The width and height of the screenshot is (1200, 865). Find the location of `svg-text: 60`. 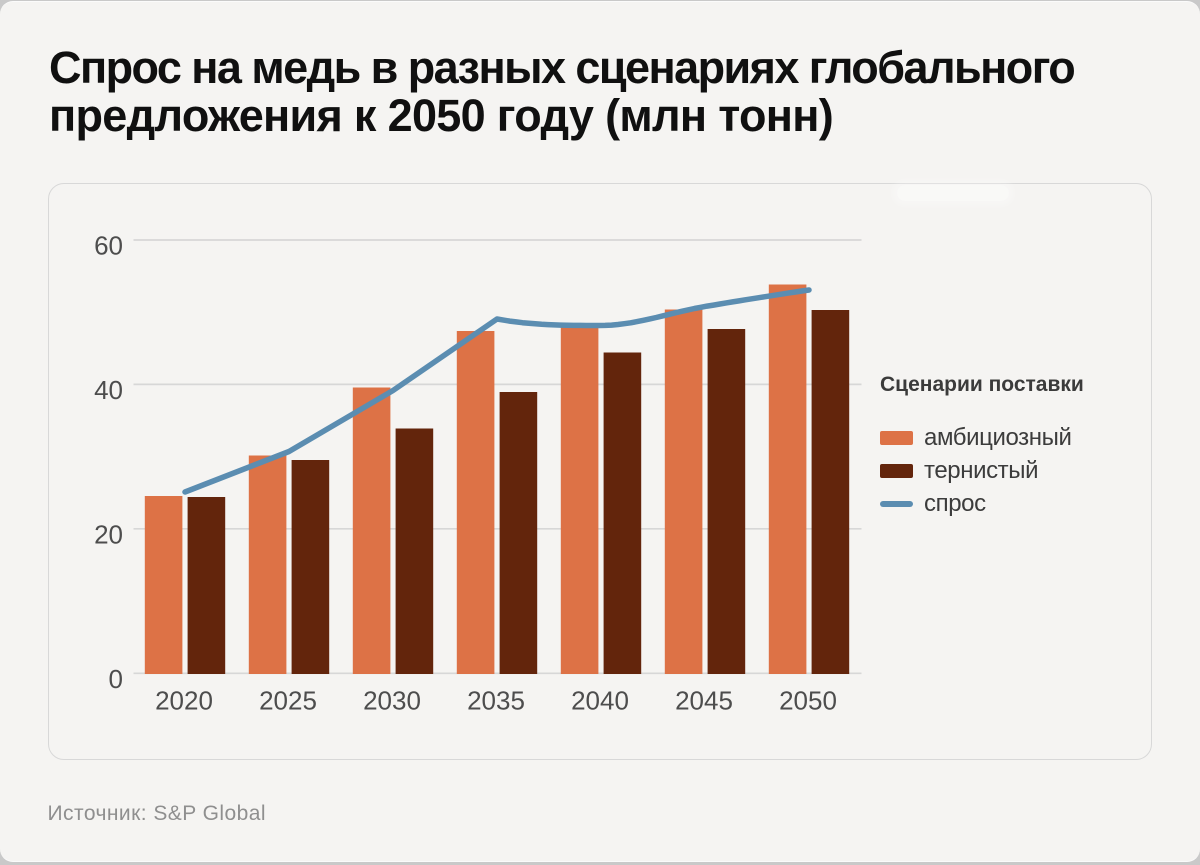

svg-text: 60 is located at coordinates (108, 246).